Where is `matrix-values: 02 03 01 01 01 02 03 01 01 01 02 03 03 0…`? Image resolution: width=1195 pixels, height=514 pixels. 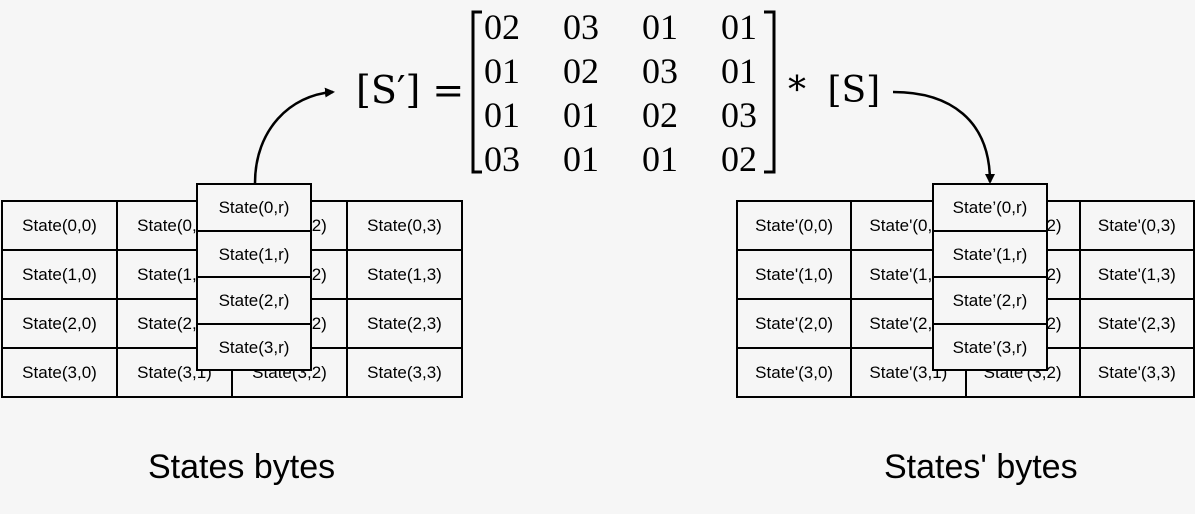 matrix-values: 02 03 01 01 01 02 03 01 01 01 02 03 03 0… is located at coordinates (642, 94).